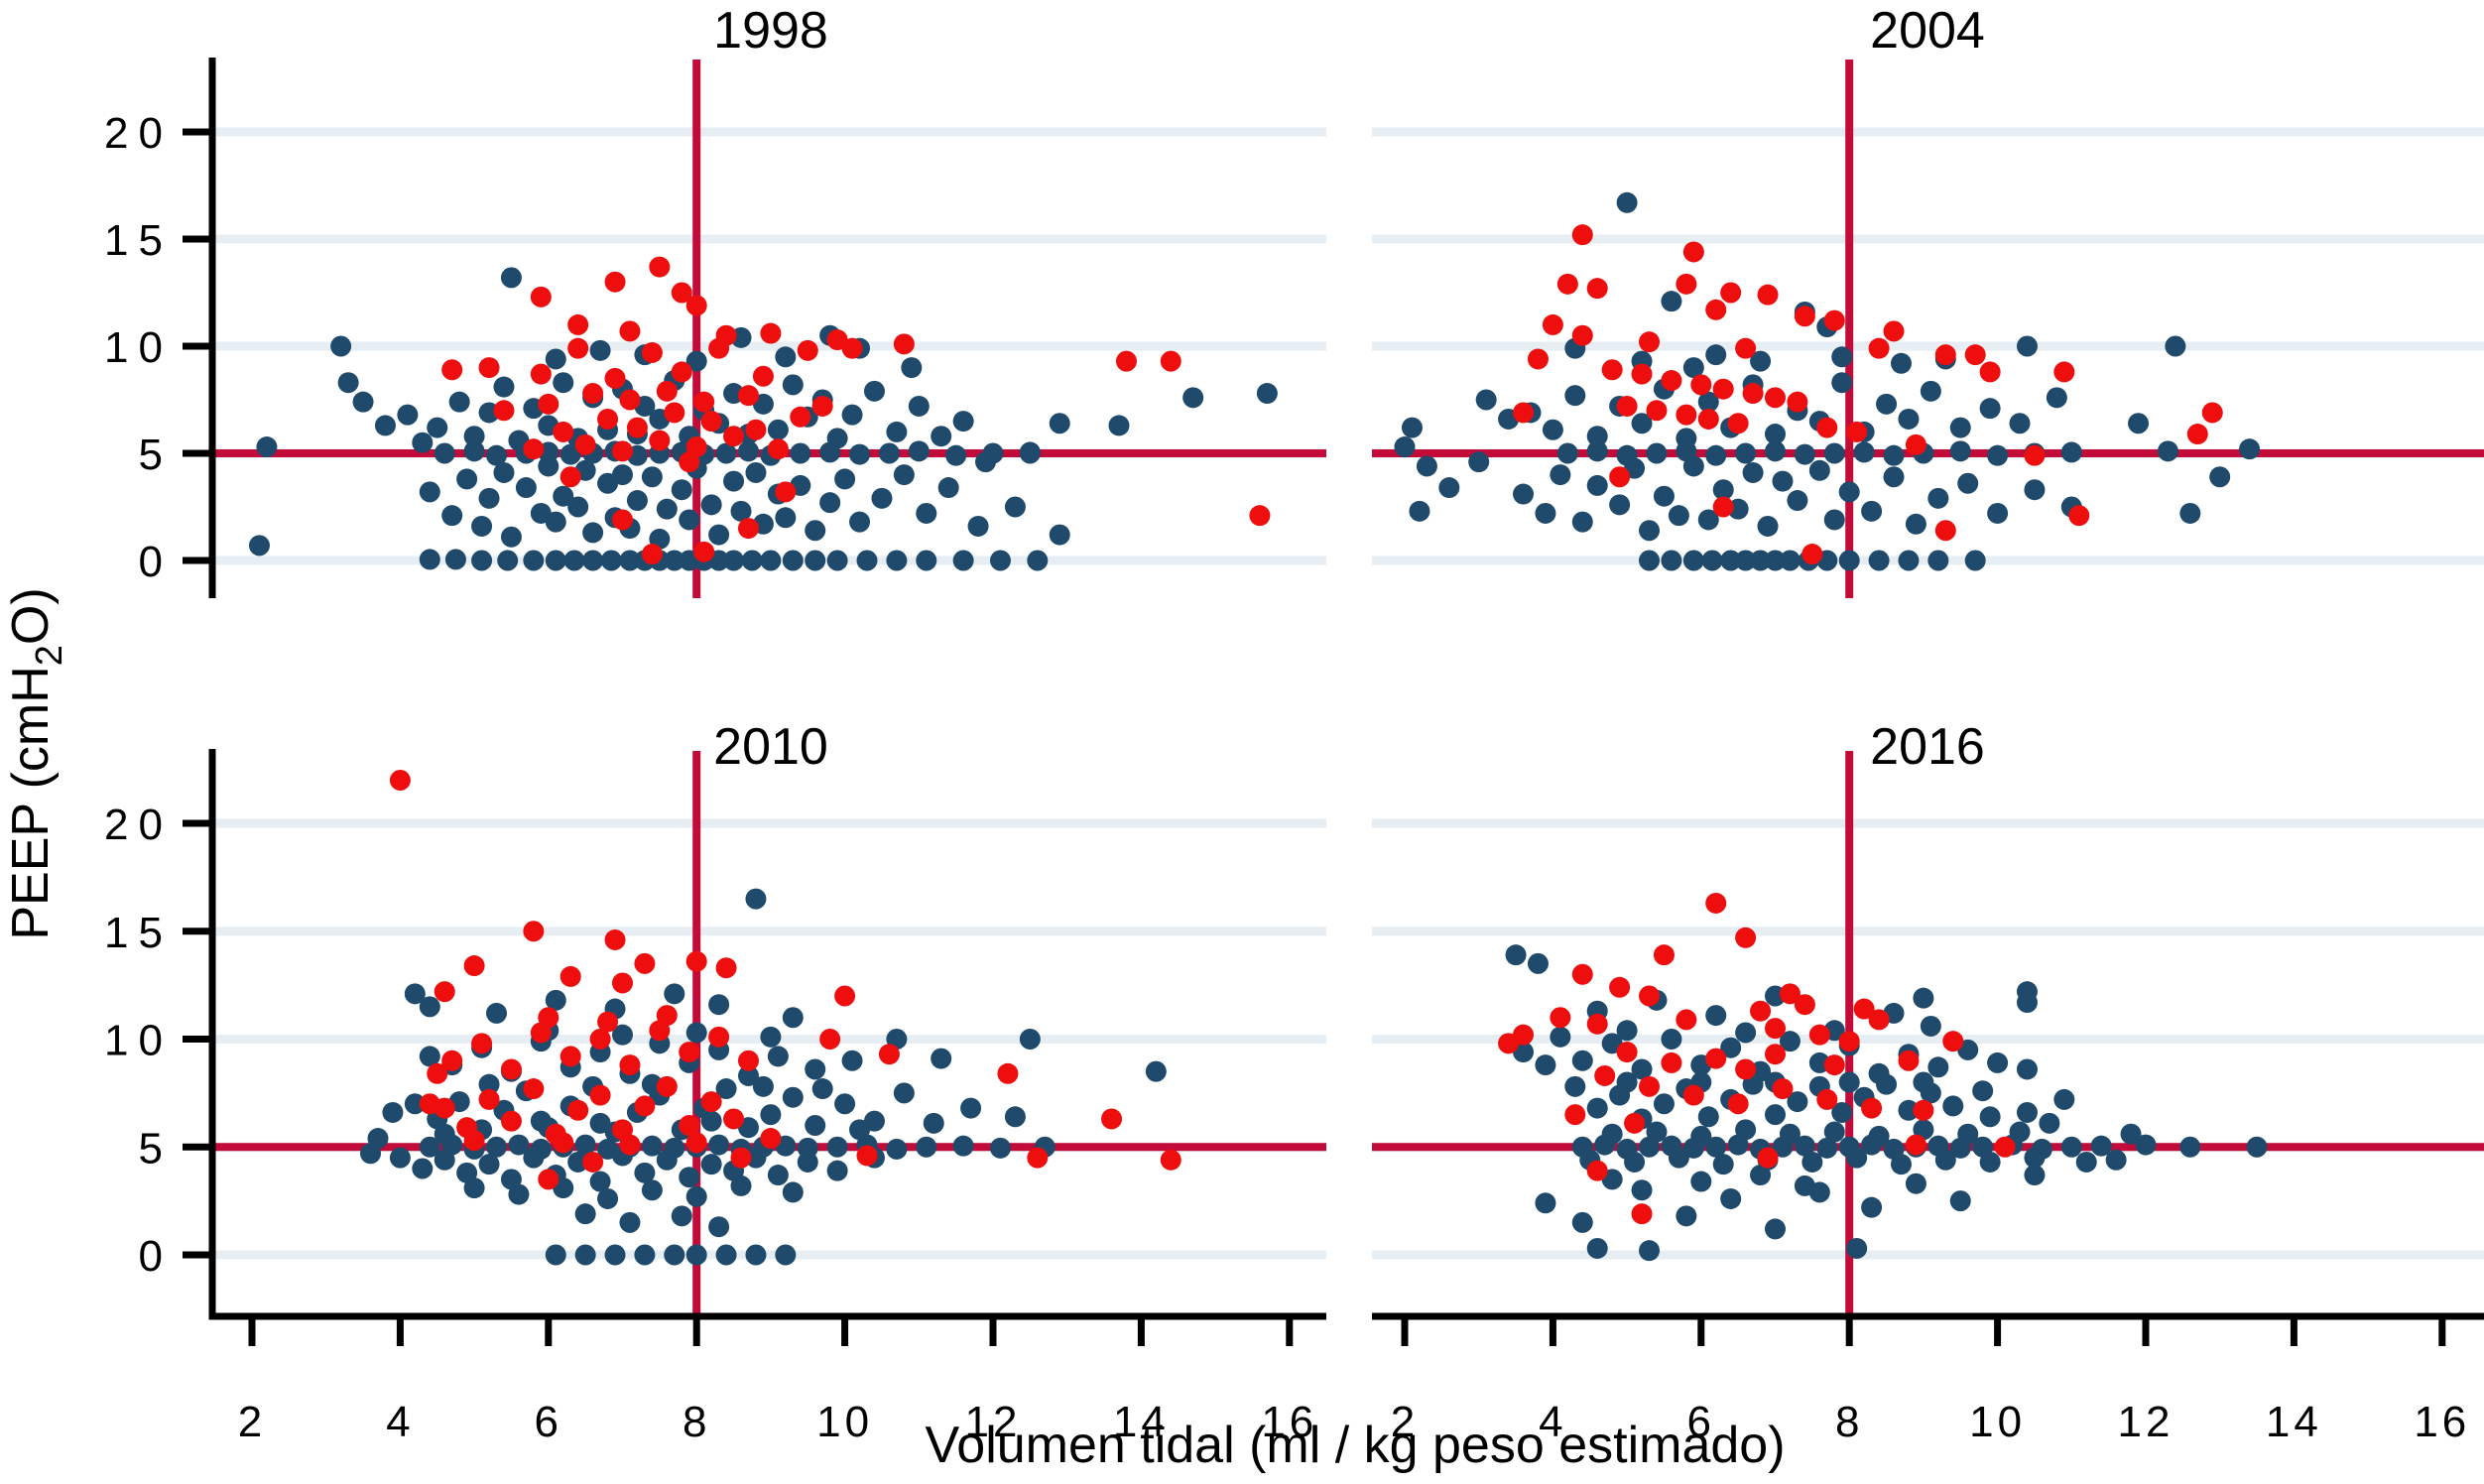 Image resolution: width=2484 pixels, height=1484 pixels. I want to click on y-tick, so click(196, 560).